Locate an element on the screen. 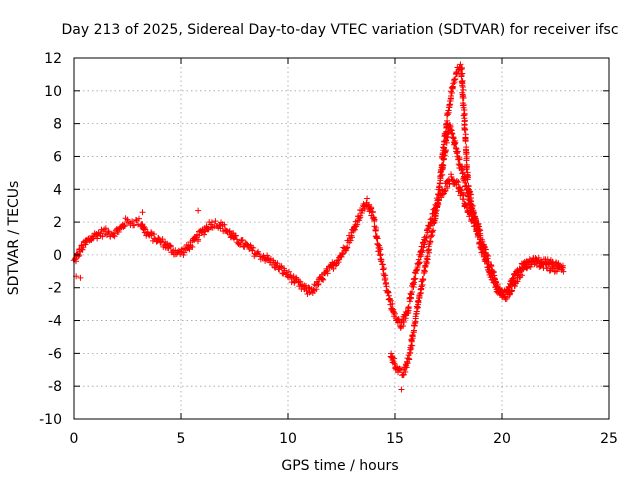 Image resolution: width=640 pixels, height=480 pixels. x-axis-label: GPS time / hours is located at coordinates (339, 466).